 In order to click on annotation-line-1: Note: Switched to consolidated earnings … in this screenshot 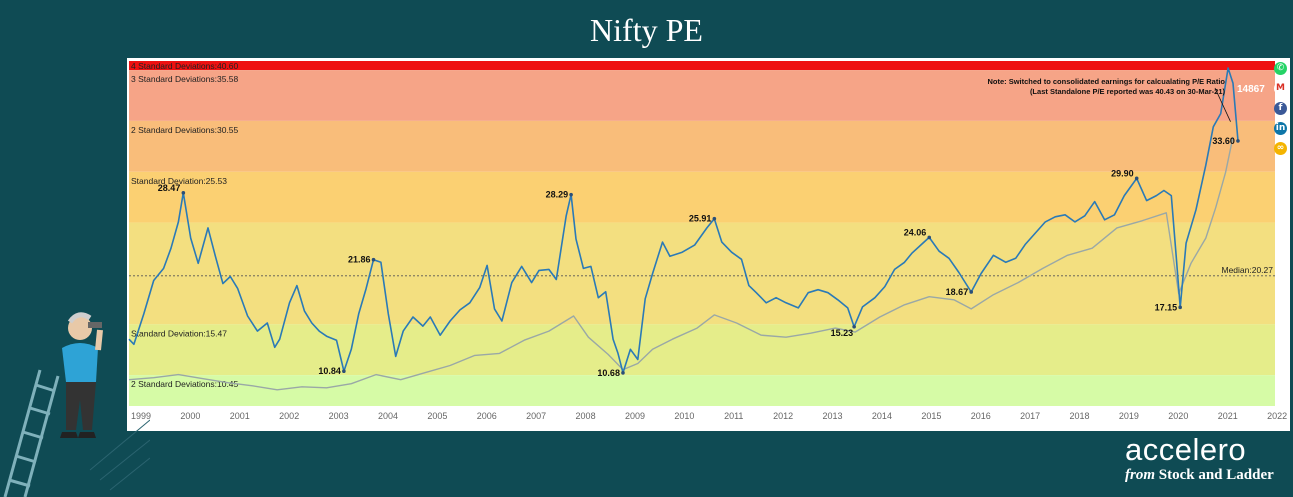, I will do `click(1106, 81)`.